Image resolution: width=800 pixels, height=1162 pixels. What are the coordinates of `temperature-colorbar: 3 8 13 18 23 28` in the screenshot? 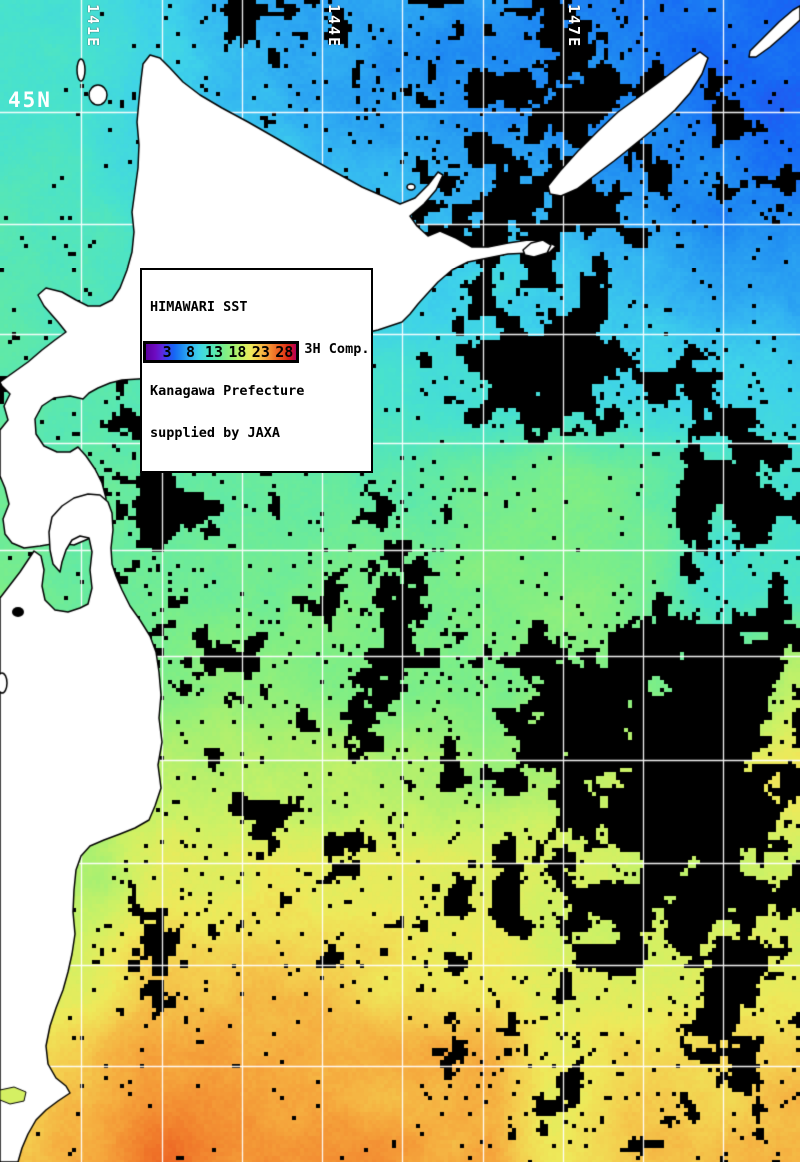 It's located at (221, 352).